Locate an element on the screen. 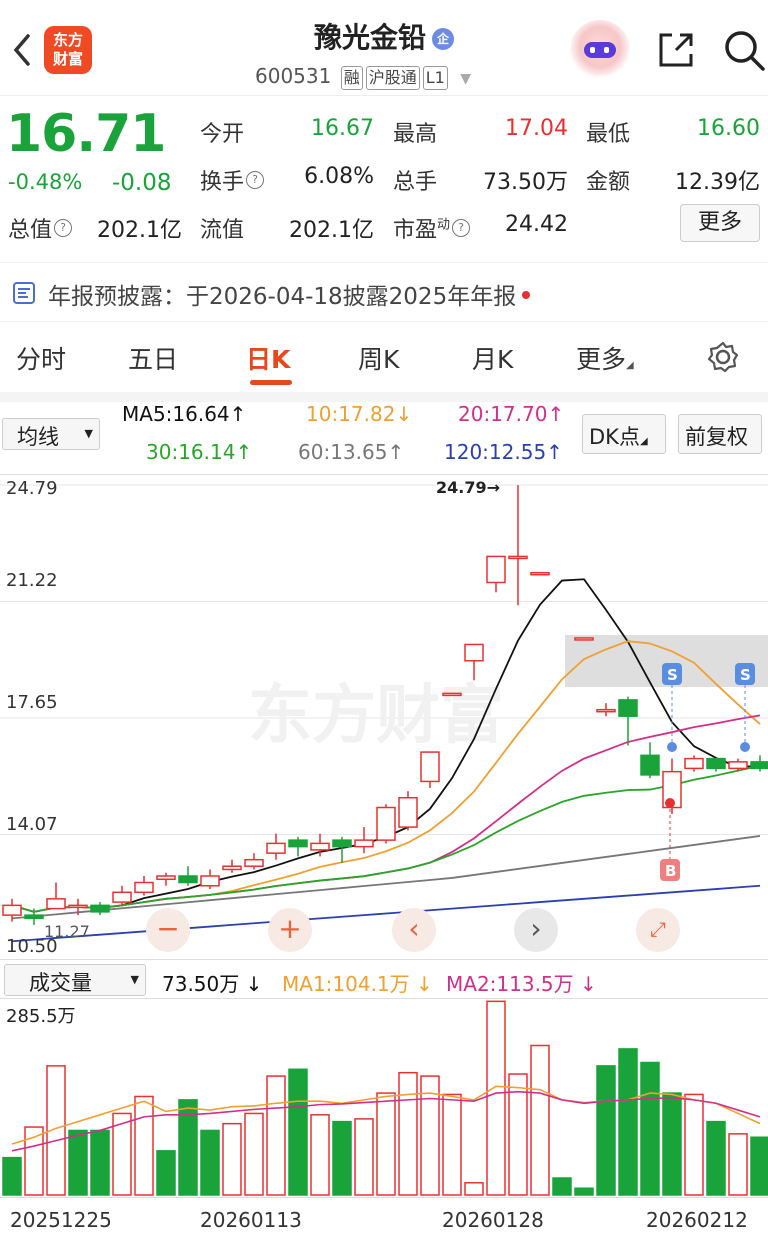  buy-marker is located at coordinates (670, 870).